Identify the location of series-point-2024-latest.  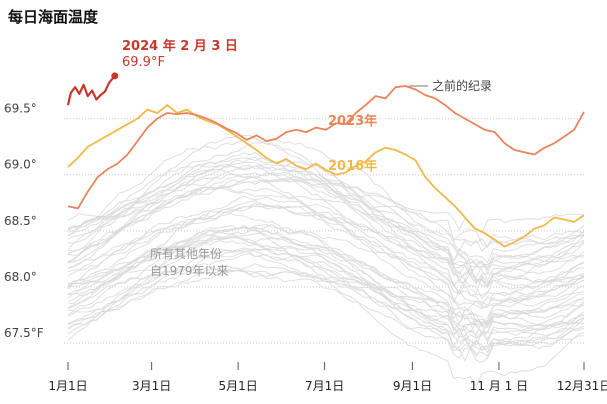
(115, 76).